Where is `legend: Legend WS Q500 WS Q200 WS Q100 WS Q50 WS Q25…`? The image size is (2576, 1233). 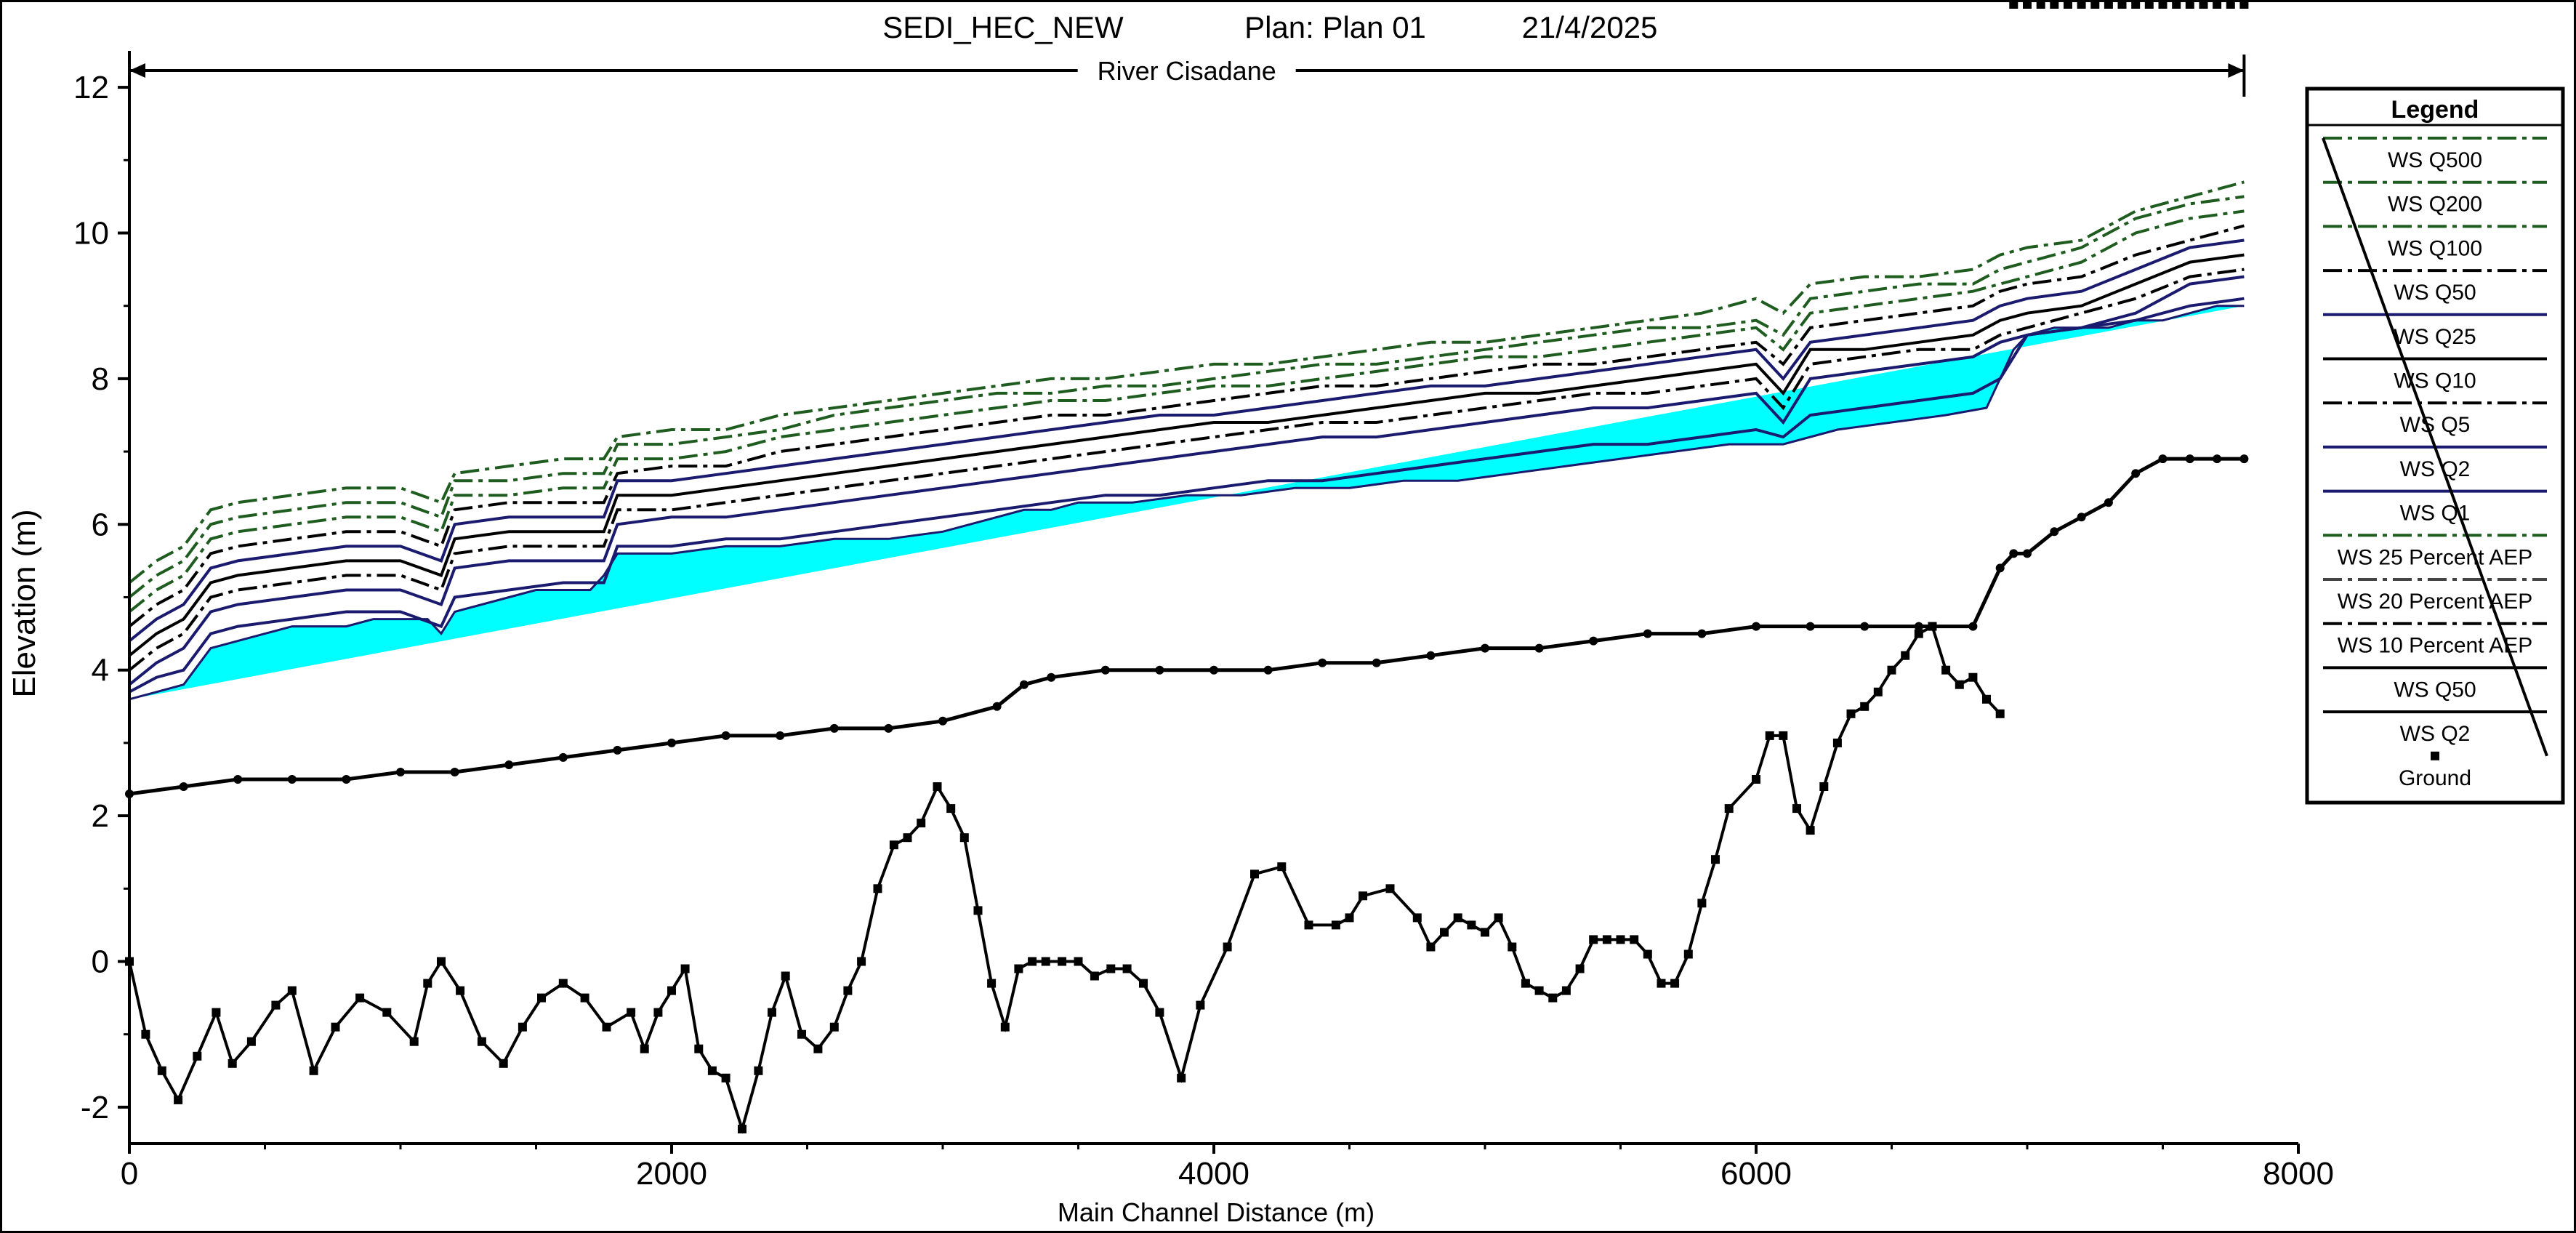 legend: Legend WS Q500 WS Q200 WS Q100 WS Q50 WS Q25… is located at coordinates (2435, 446).